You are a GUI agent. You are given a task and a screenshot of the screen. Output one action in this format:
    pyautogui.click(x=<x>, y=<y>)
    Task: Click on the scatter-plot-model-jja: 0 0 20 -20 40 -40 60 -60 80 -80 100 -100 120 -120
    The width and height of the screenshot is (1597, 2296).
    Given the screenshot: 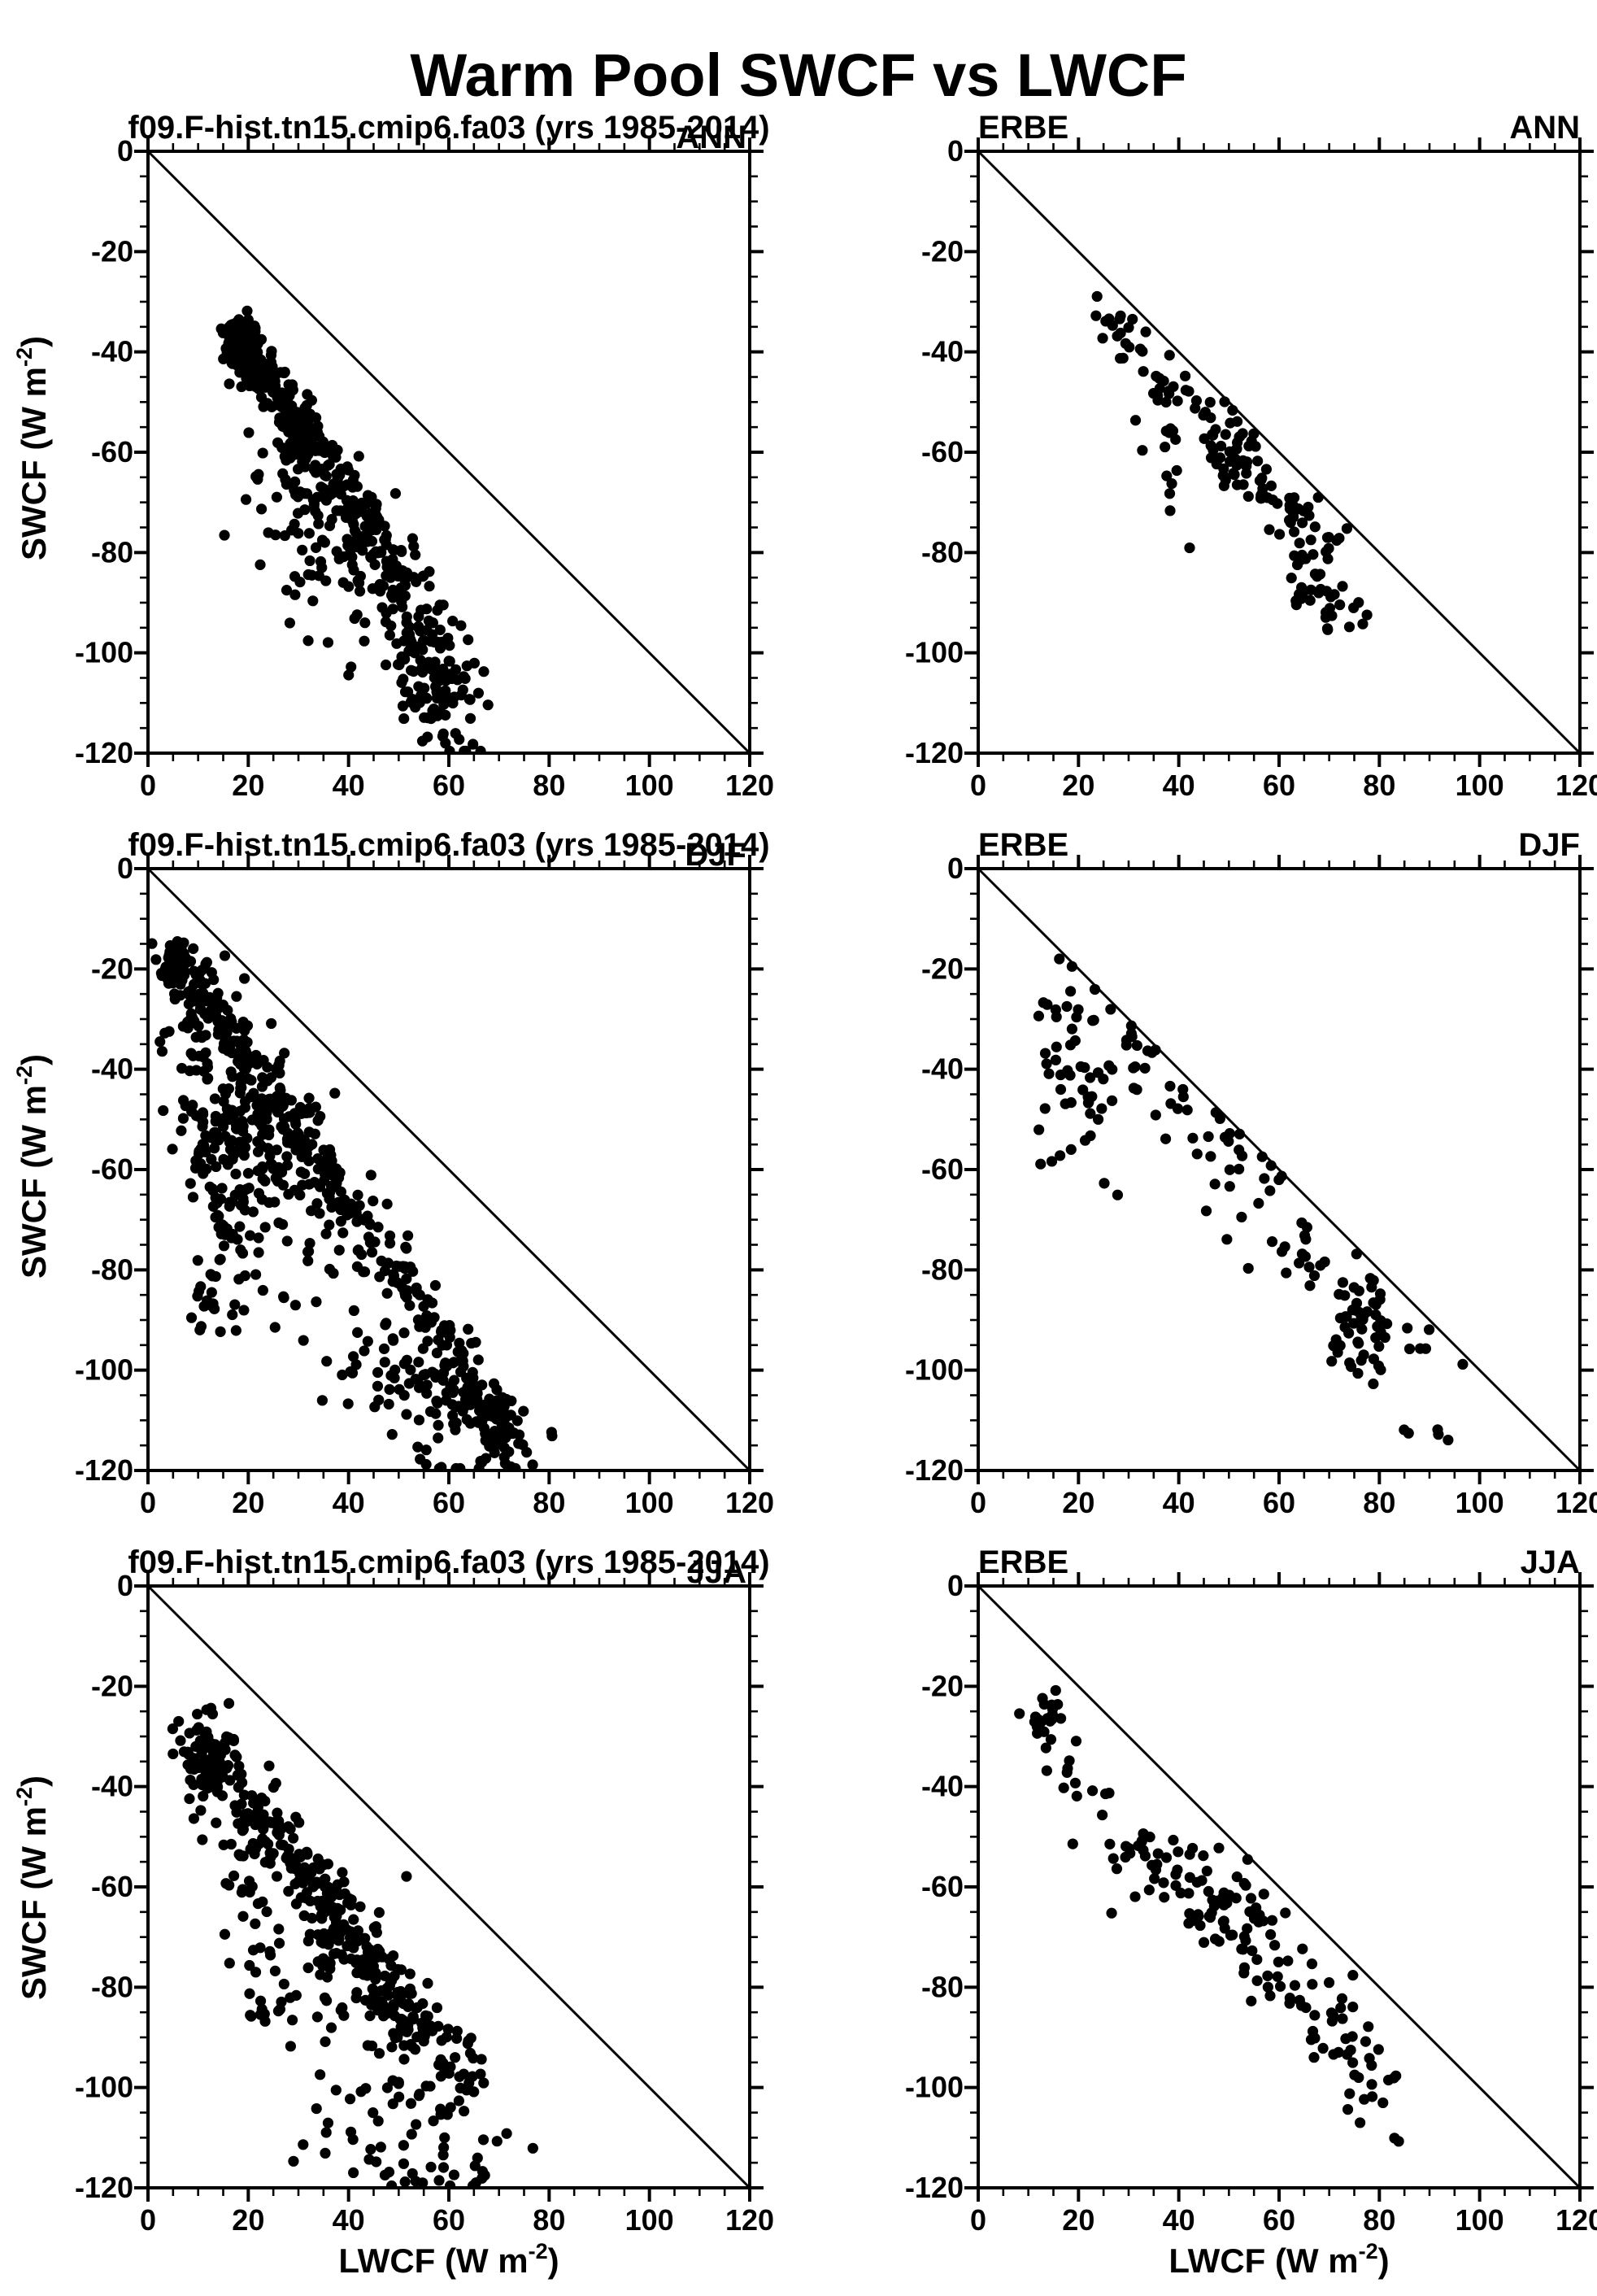 What is the action you would take?
    pyautogui.click(x=424, y=1903)
    